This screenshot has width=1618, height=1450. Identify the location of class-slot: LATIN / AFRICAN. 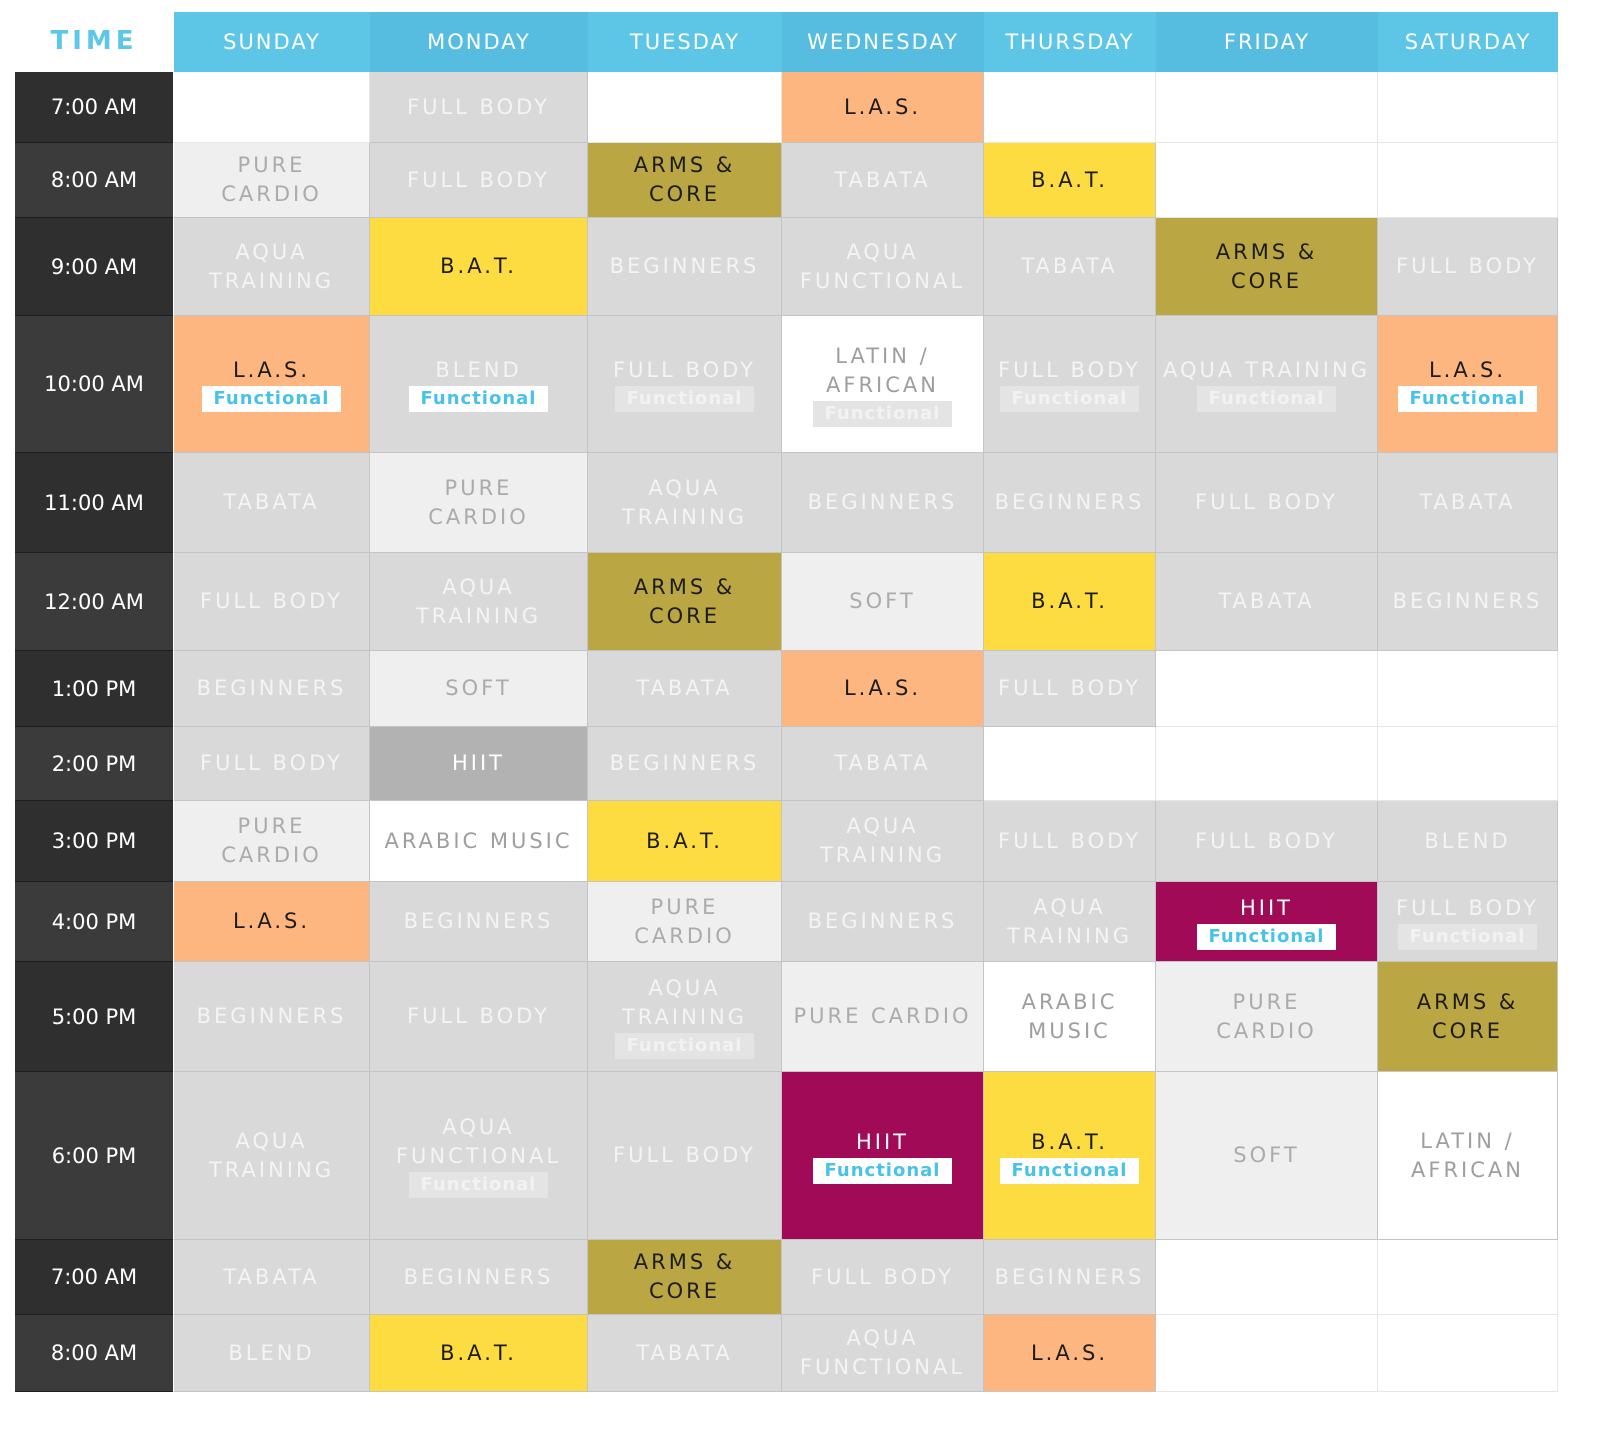
(1468, 1156).